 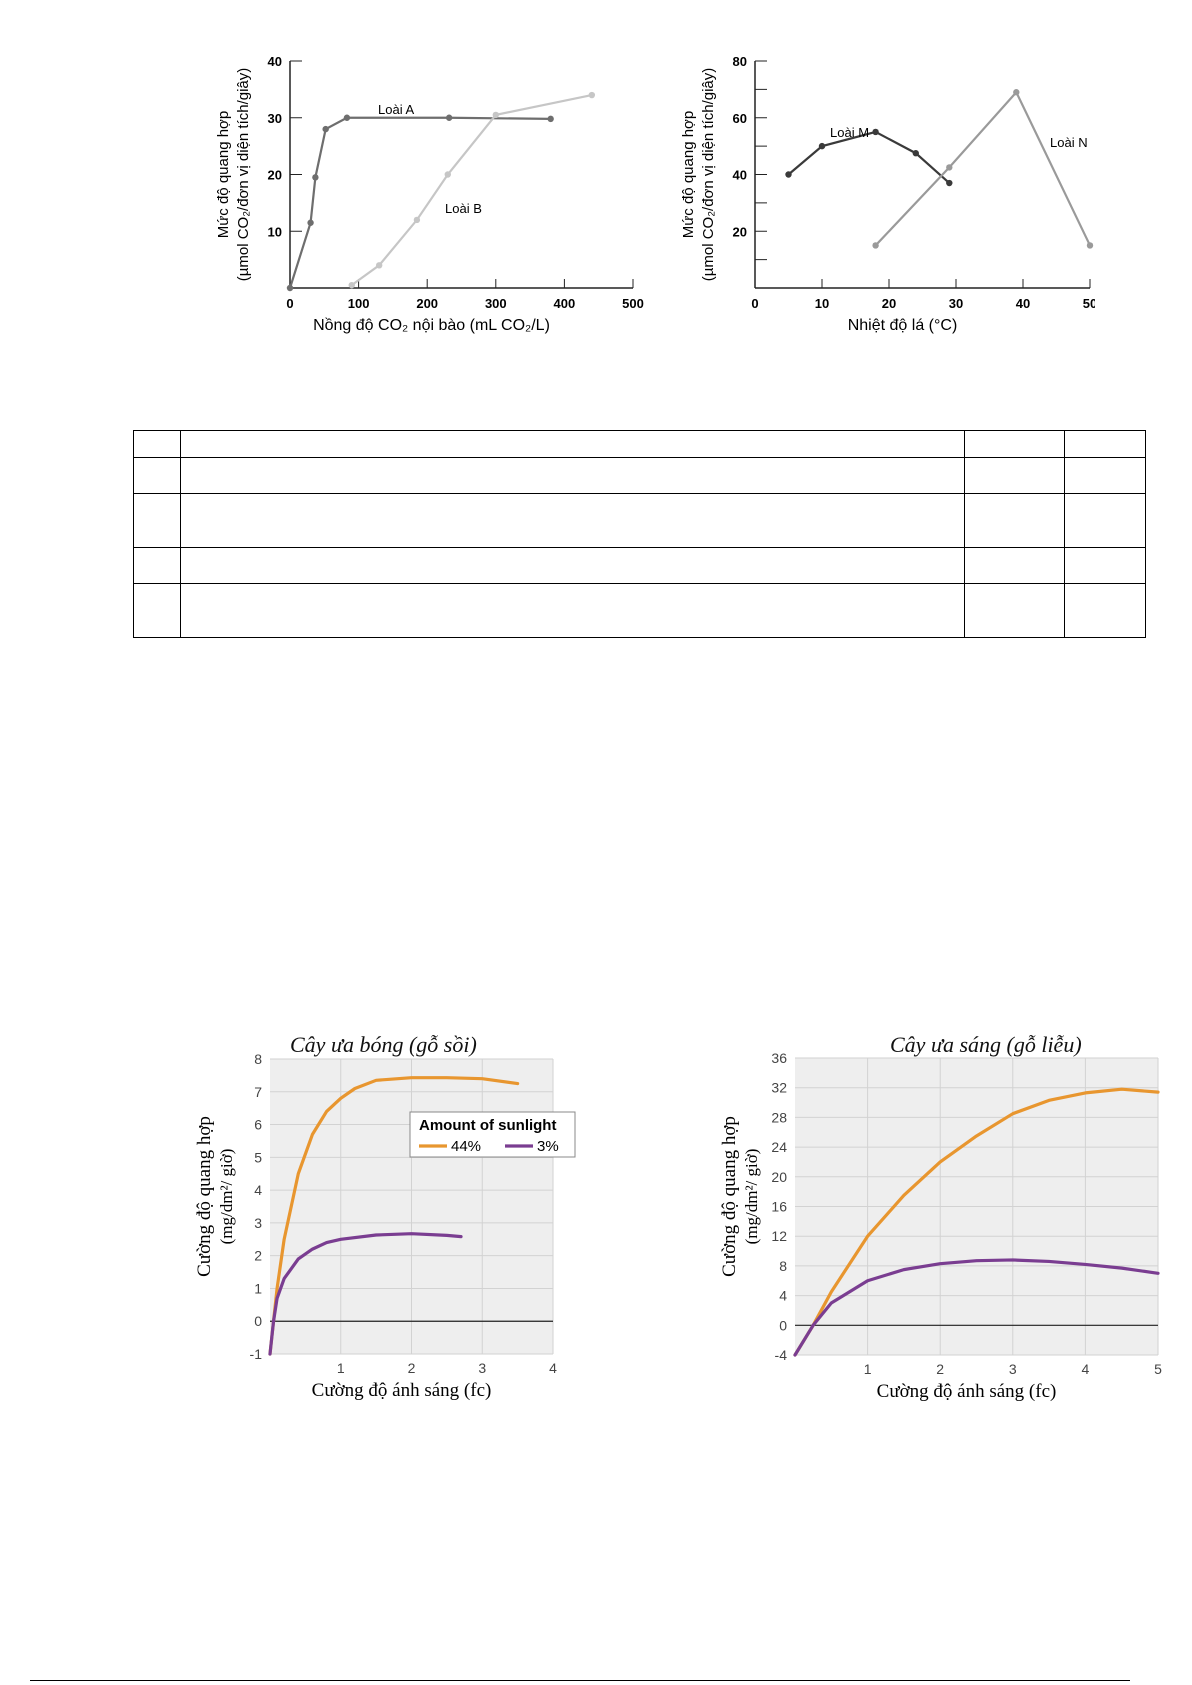 I want to click on y-tick-label: -1, so click(x=256, y=1354).